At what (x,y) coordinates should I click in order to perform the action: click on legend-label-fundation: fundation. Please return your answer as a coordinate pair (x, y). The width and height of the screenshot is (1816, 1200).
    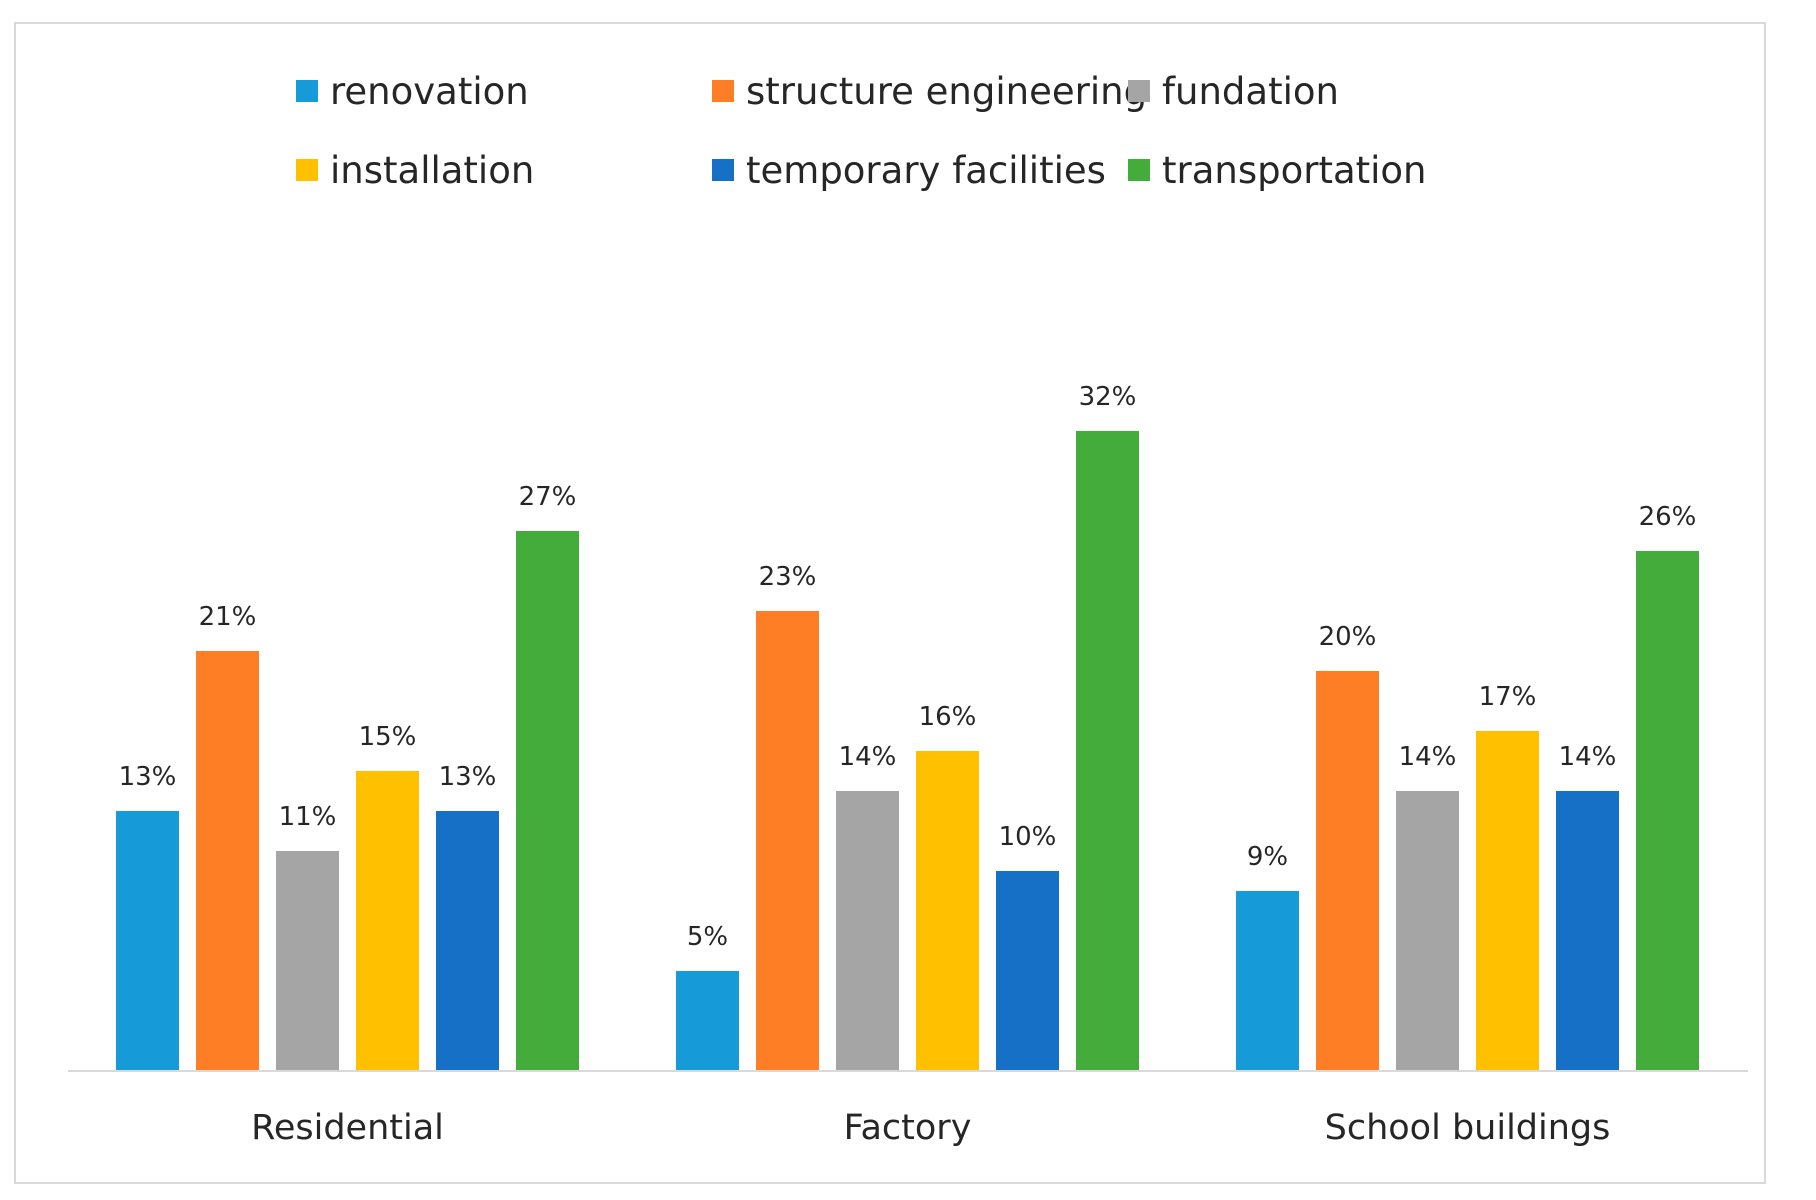
    Looking at the image, I should click on (1250, 91).